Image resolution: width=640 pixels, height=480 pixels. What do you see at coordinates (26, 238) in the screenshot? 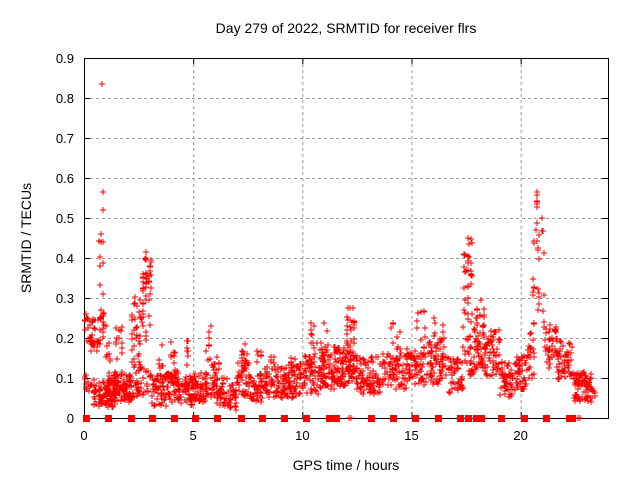
I see `y-axis-label: SRMTID / TECUs` at bounding box center [26, 238].